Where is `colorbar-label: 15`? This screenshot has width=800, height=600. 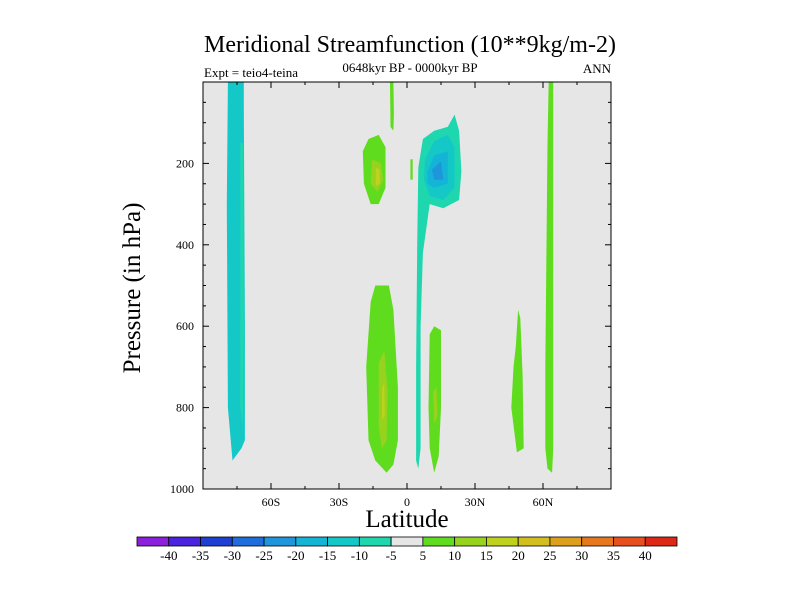 colorbar-label: 15 is located at coordinates (486, 555).